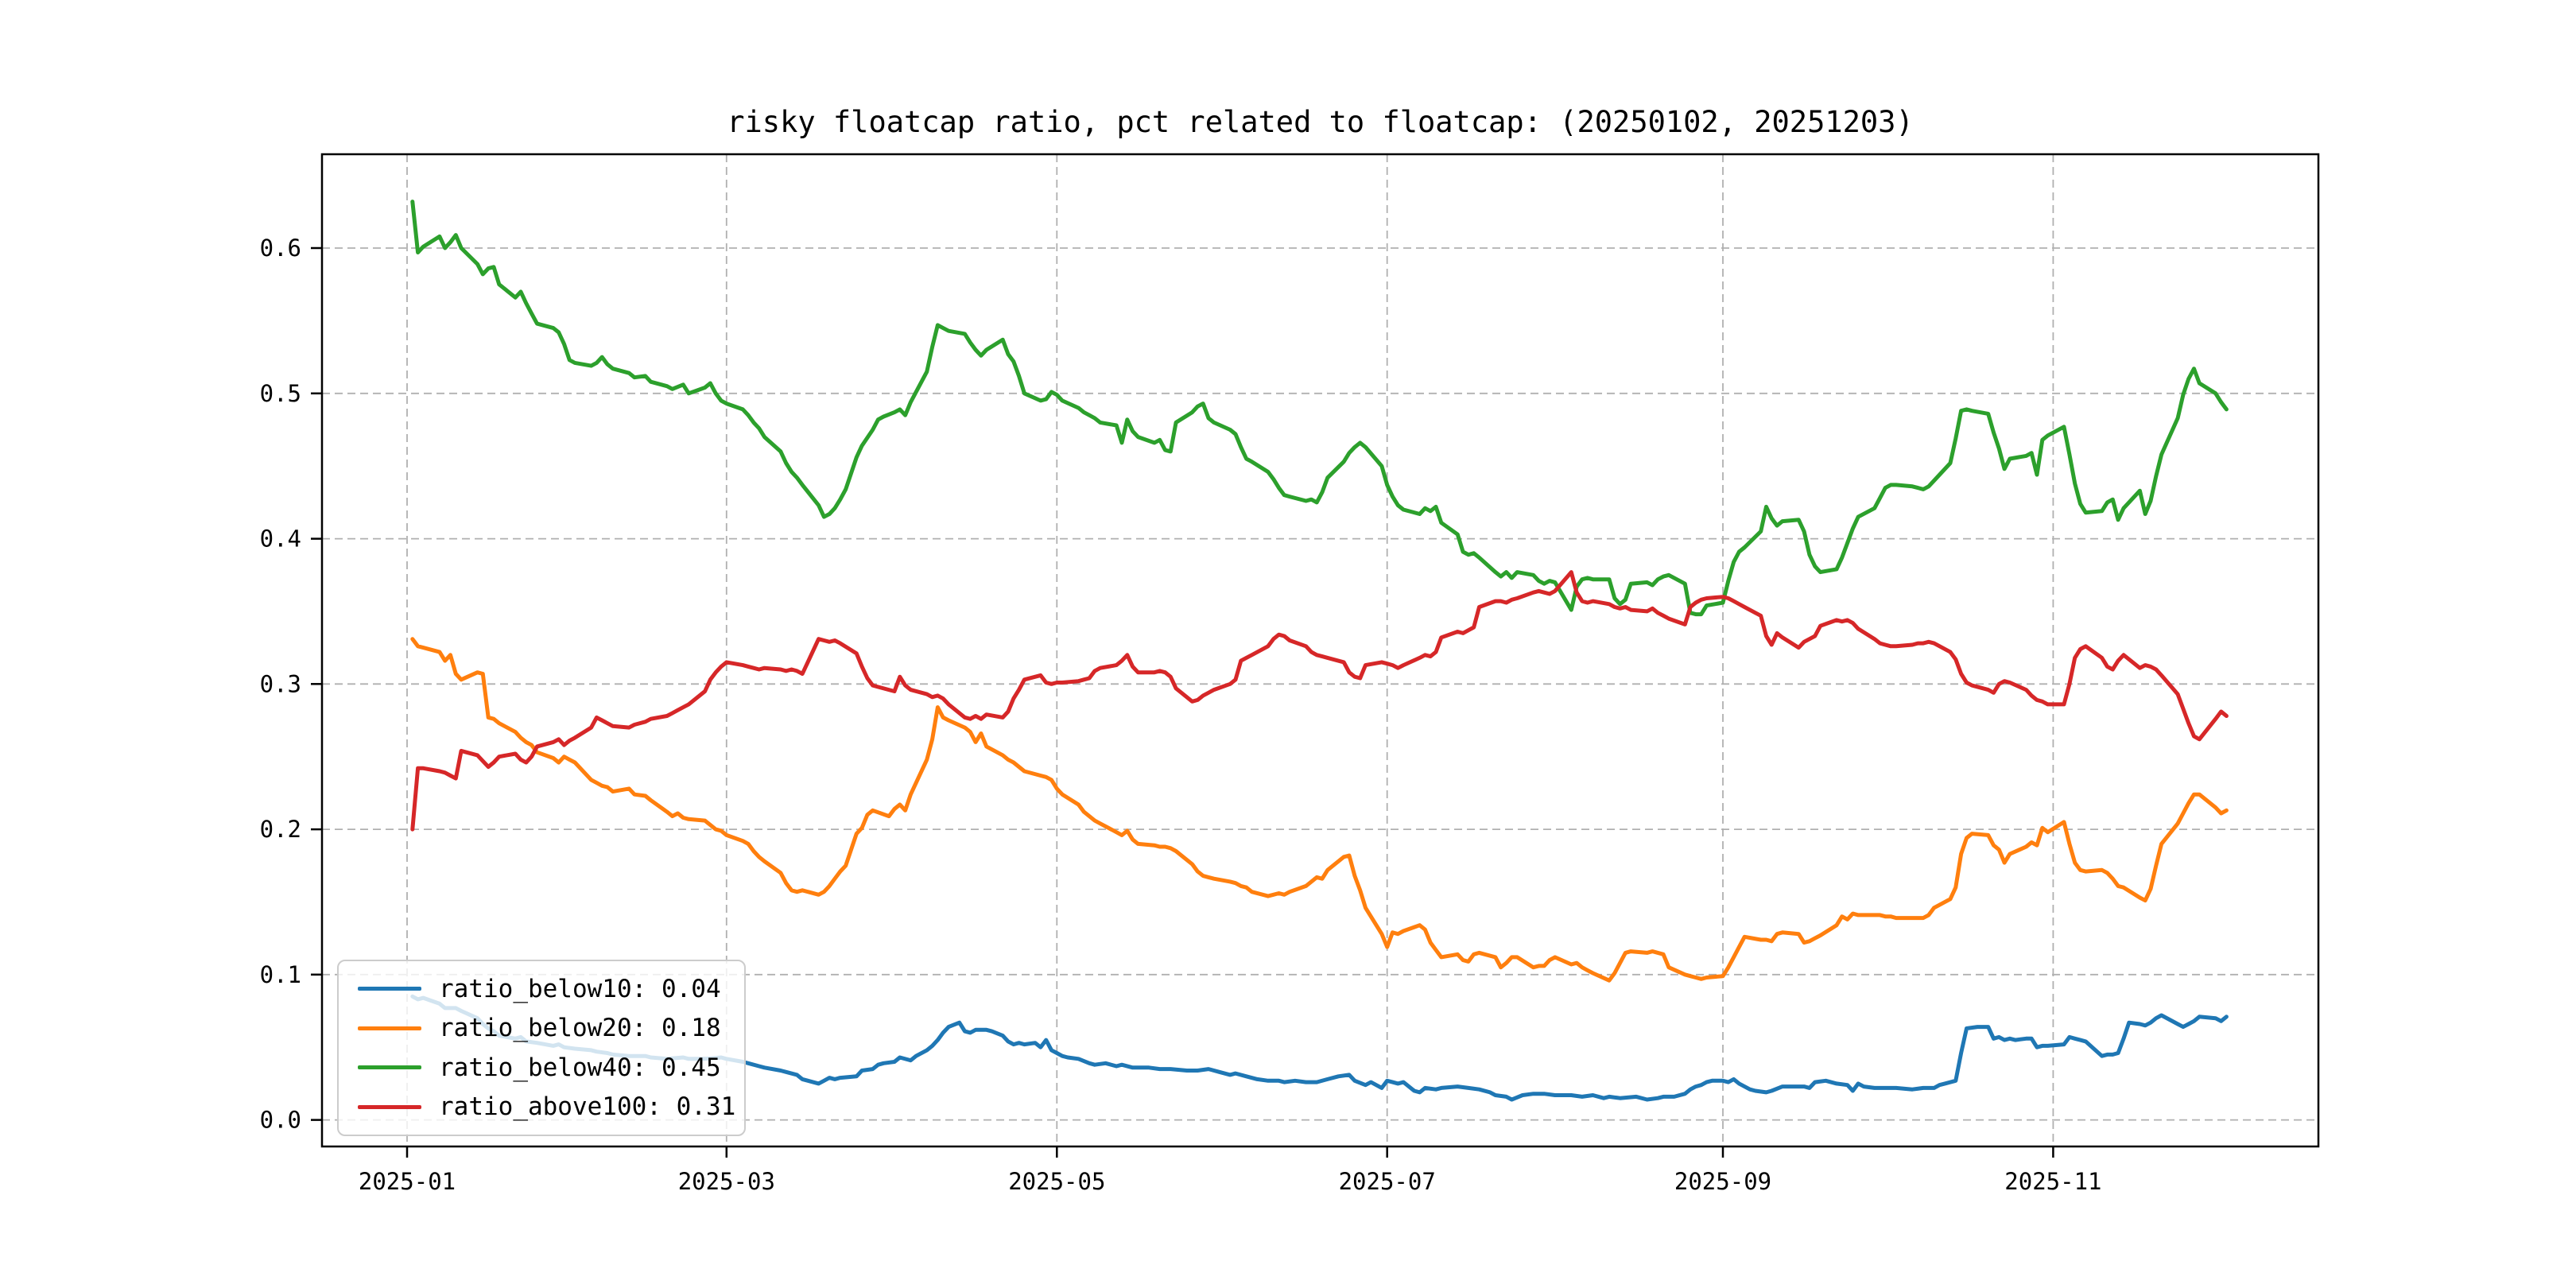 The height and width of the screenshot is (1288, 2576). I want to click on y-tick-label: 0.2, so click(281, 830).